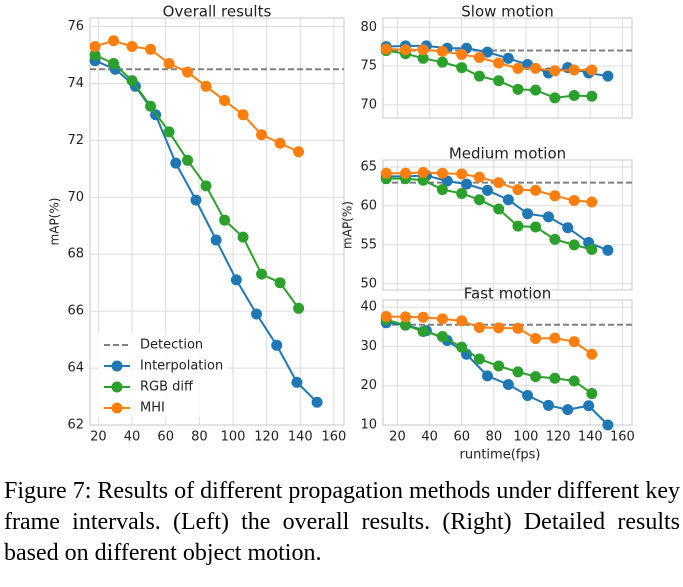 This screenshot has width=683, height=587. What do you see at coordinates (333, 437) in the screenshot?
I see `x-tick-label: 160` at bounding box center [333, 437].